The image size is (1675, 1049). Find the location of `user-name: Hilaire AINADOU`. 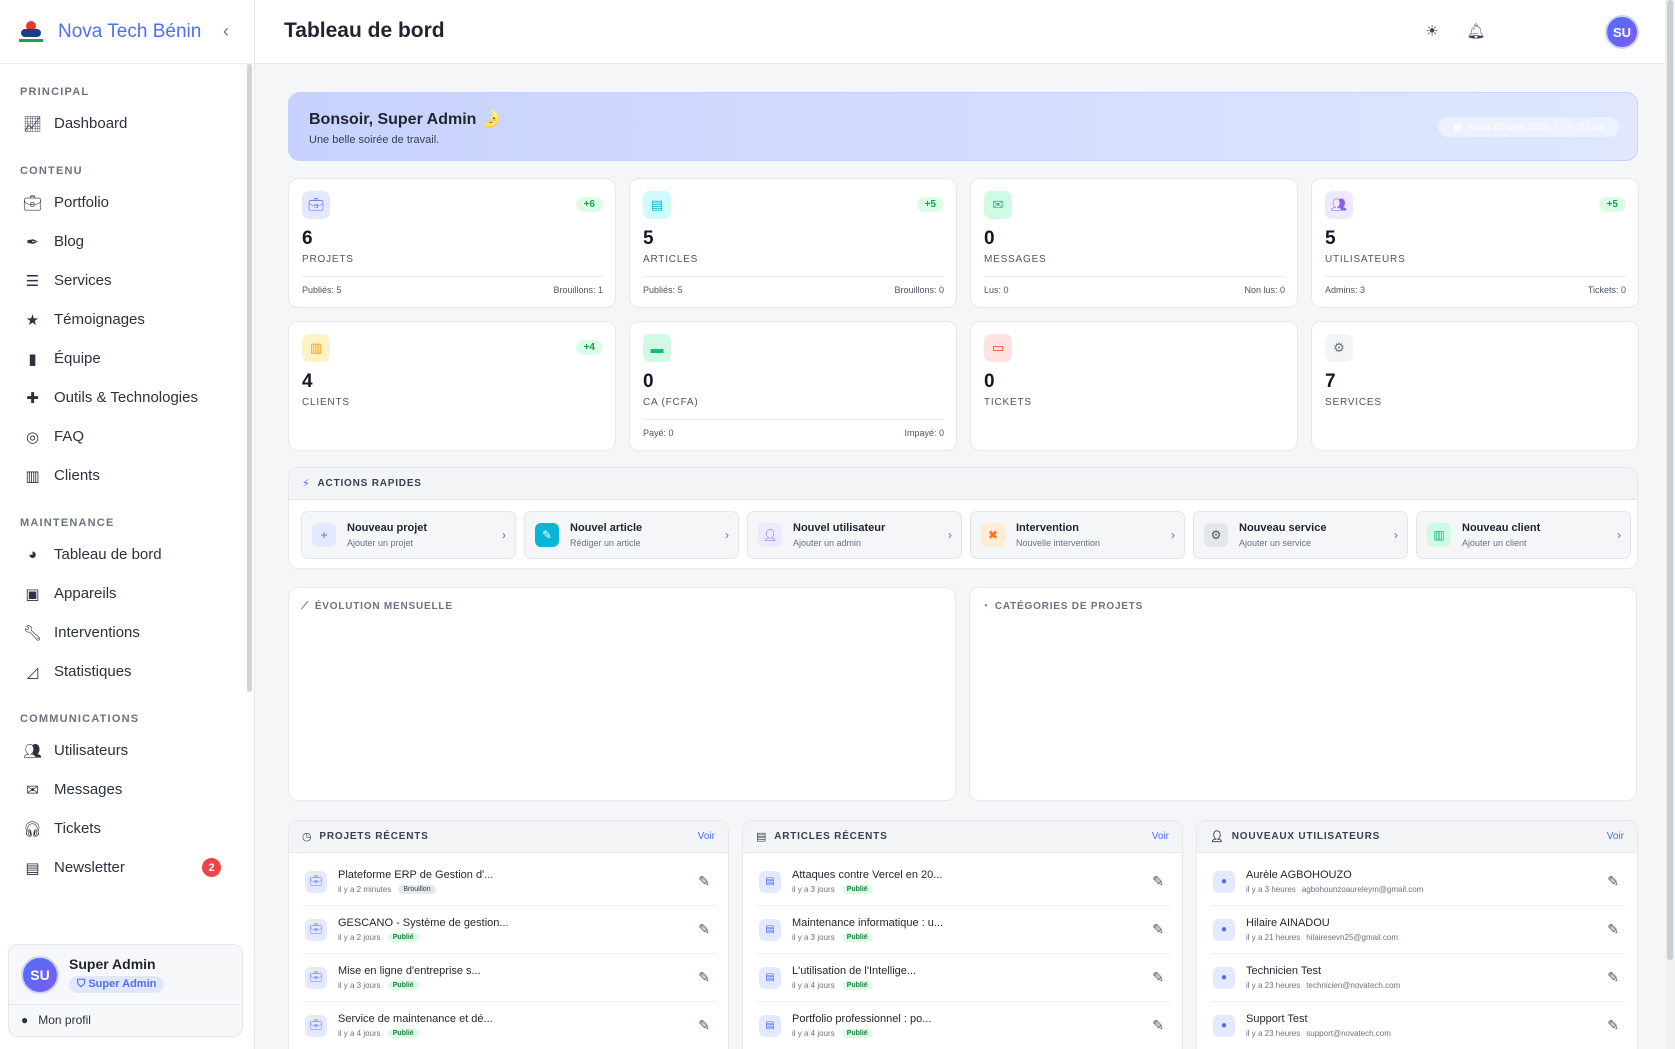

user-name: Hilaire AINADOU is located at coordinates (1288, 923).